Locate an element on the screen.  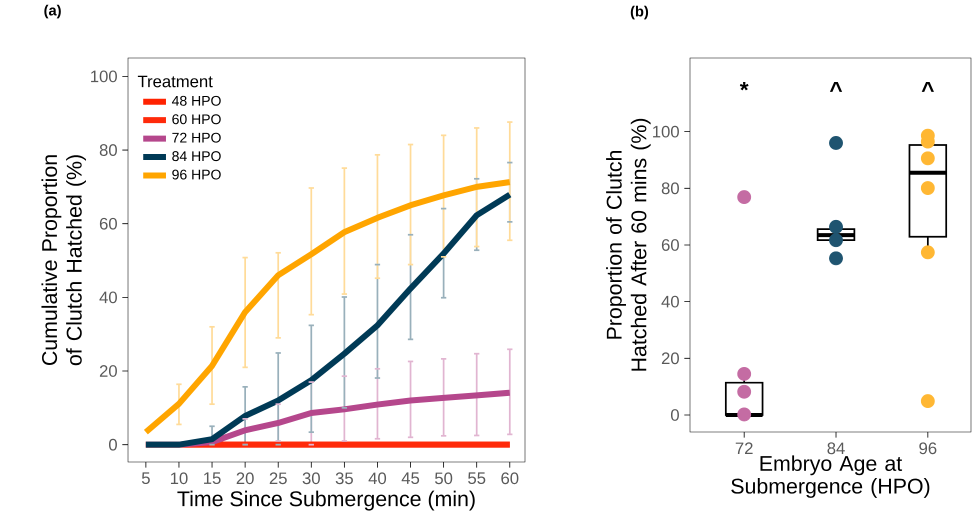
legend-label: 72 HPO is located at coordinates (196, 137).